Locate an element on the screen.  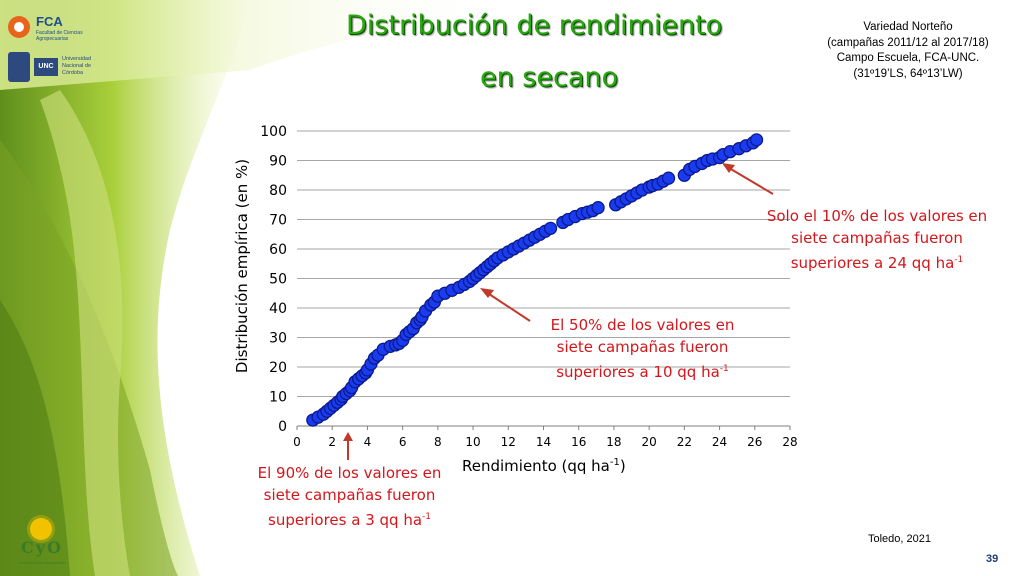
y-tick-label: 60 is located at coordinates (278, 250).